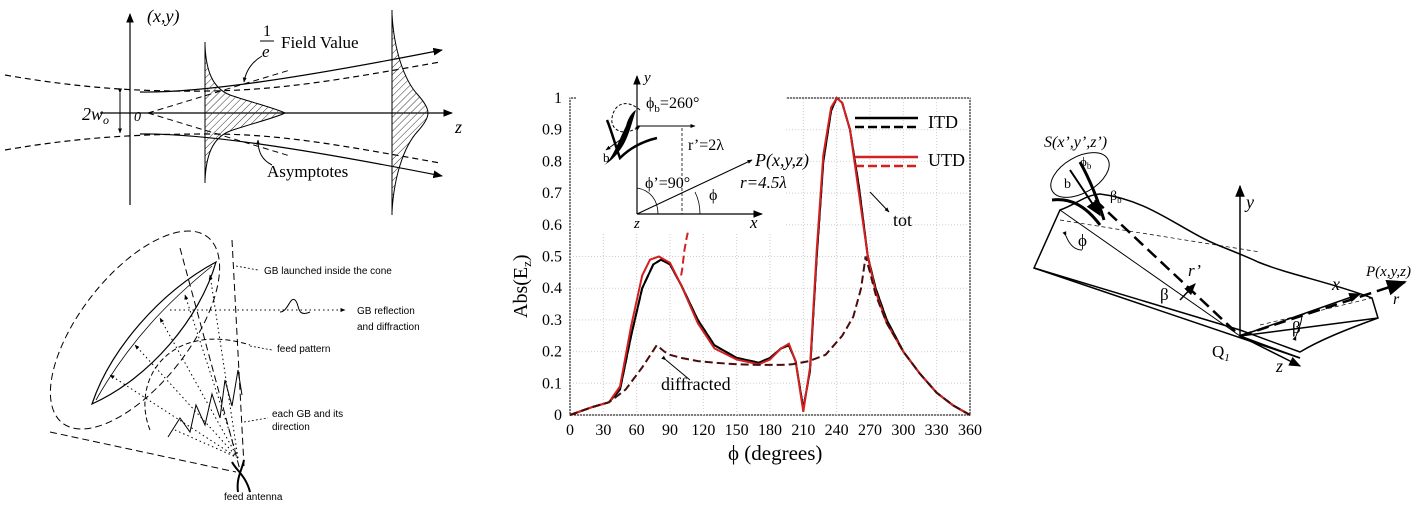 The image size is (1425, 505). I want to click on wedge-top-face, so click(1205, 273).